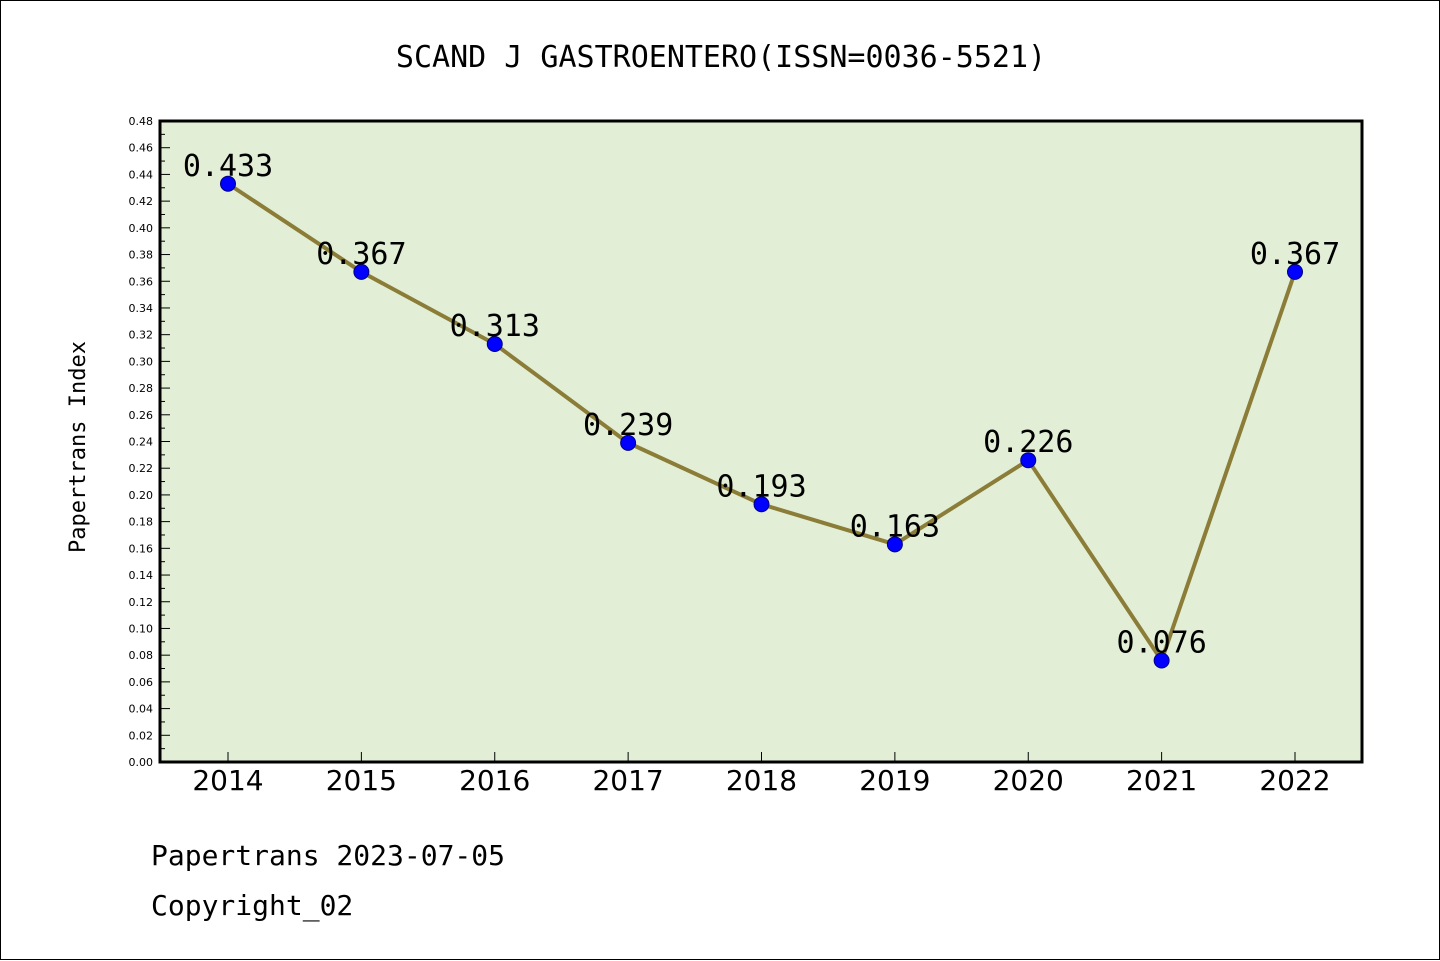 The image size is (1440, 961). I want to click on y-tick-label: 0.04, so click(141, 709).